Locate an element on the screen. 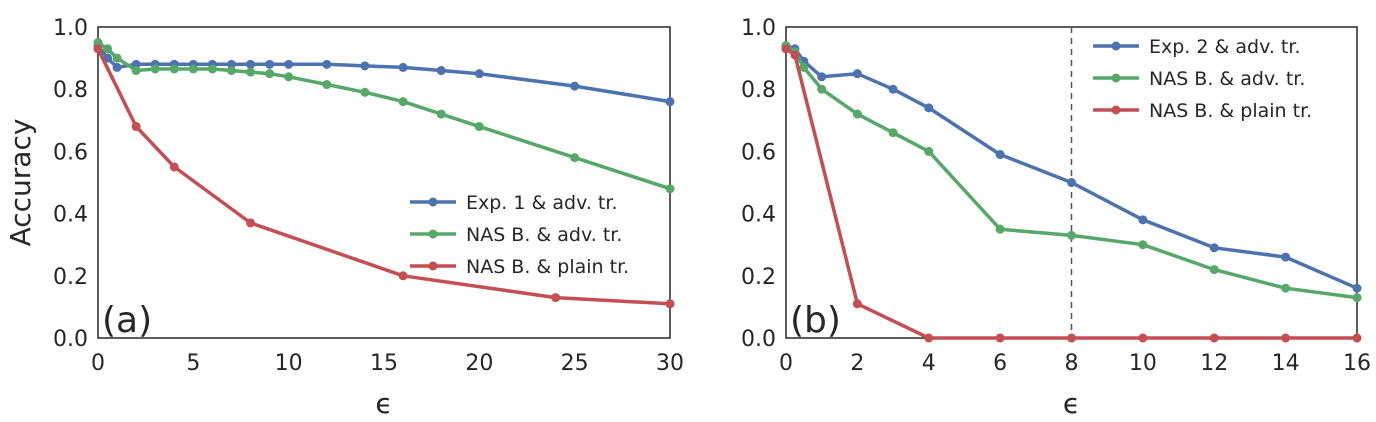 This screenshot has width=1376, height=422. x-tick-label: 15 is located at coordinates (384, 363).